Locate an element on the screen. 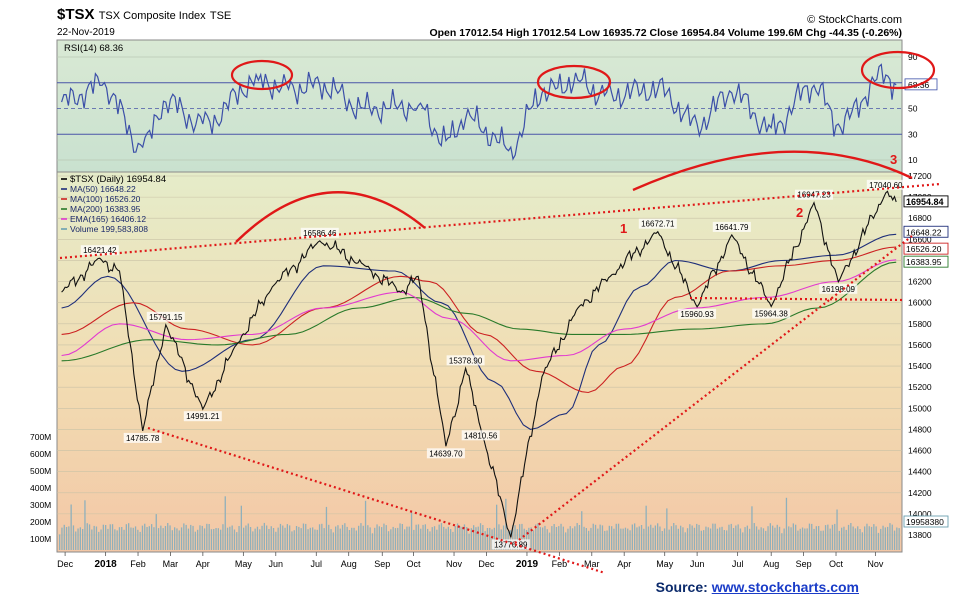  volume-tick-label: 100M is located at coordinates (40, 539).